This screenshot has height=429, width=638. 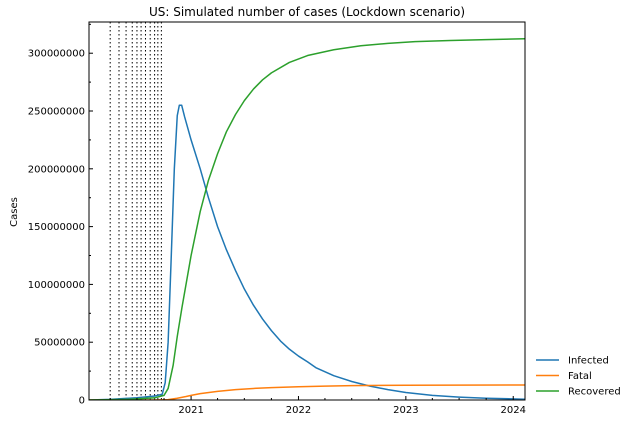 I want to click on x-tick-label: 2022, so click(x=298, y=410).